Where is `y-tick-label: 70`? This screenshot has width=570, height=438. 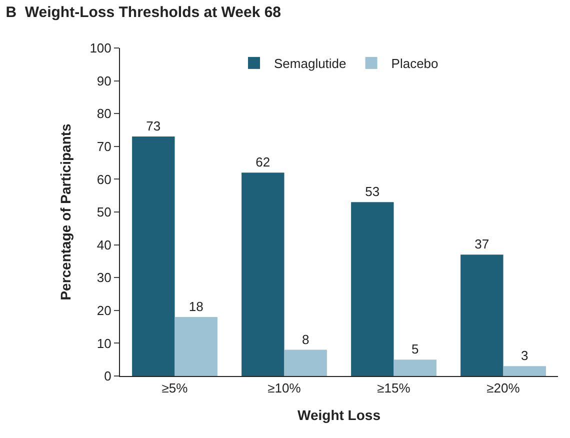
y-tick-label: 70 is located at coordinates (104, 146).